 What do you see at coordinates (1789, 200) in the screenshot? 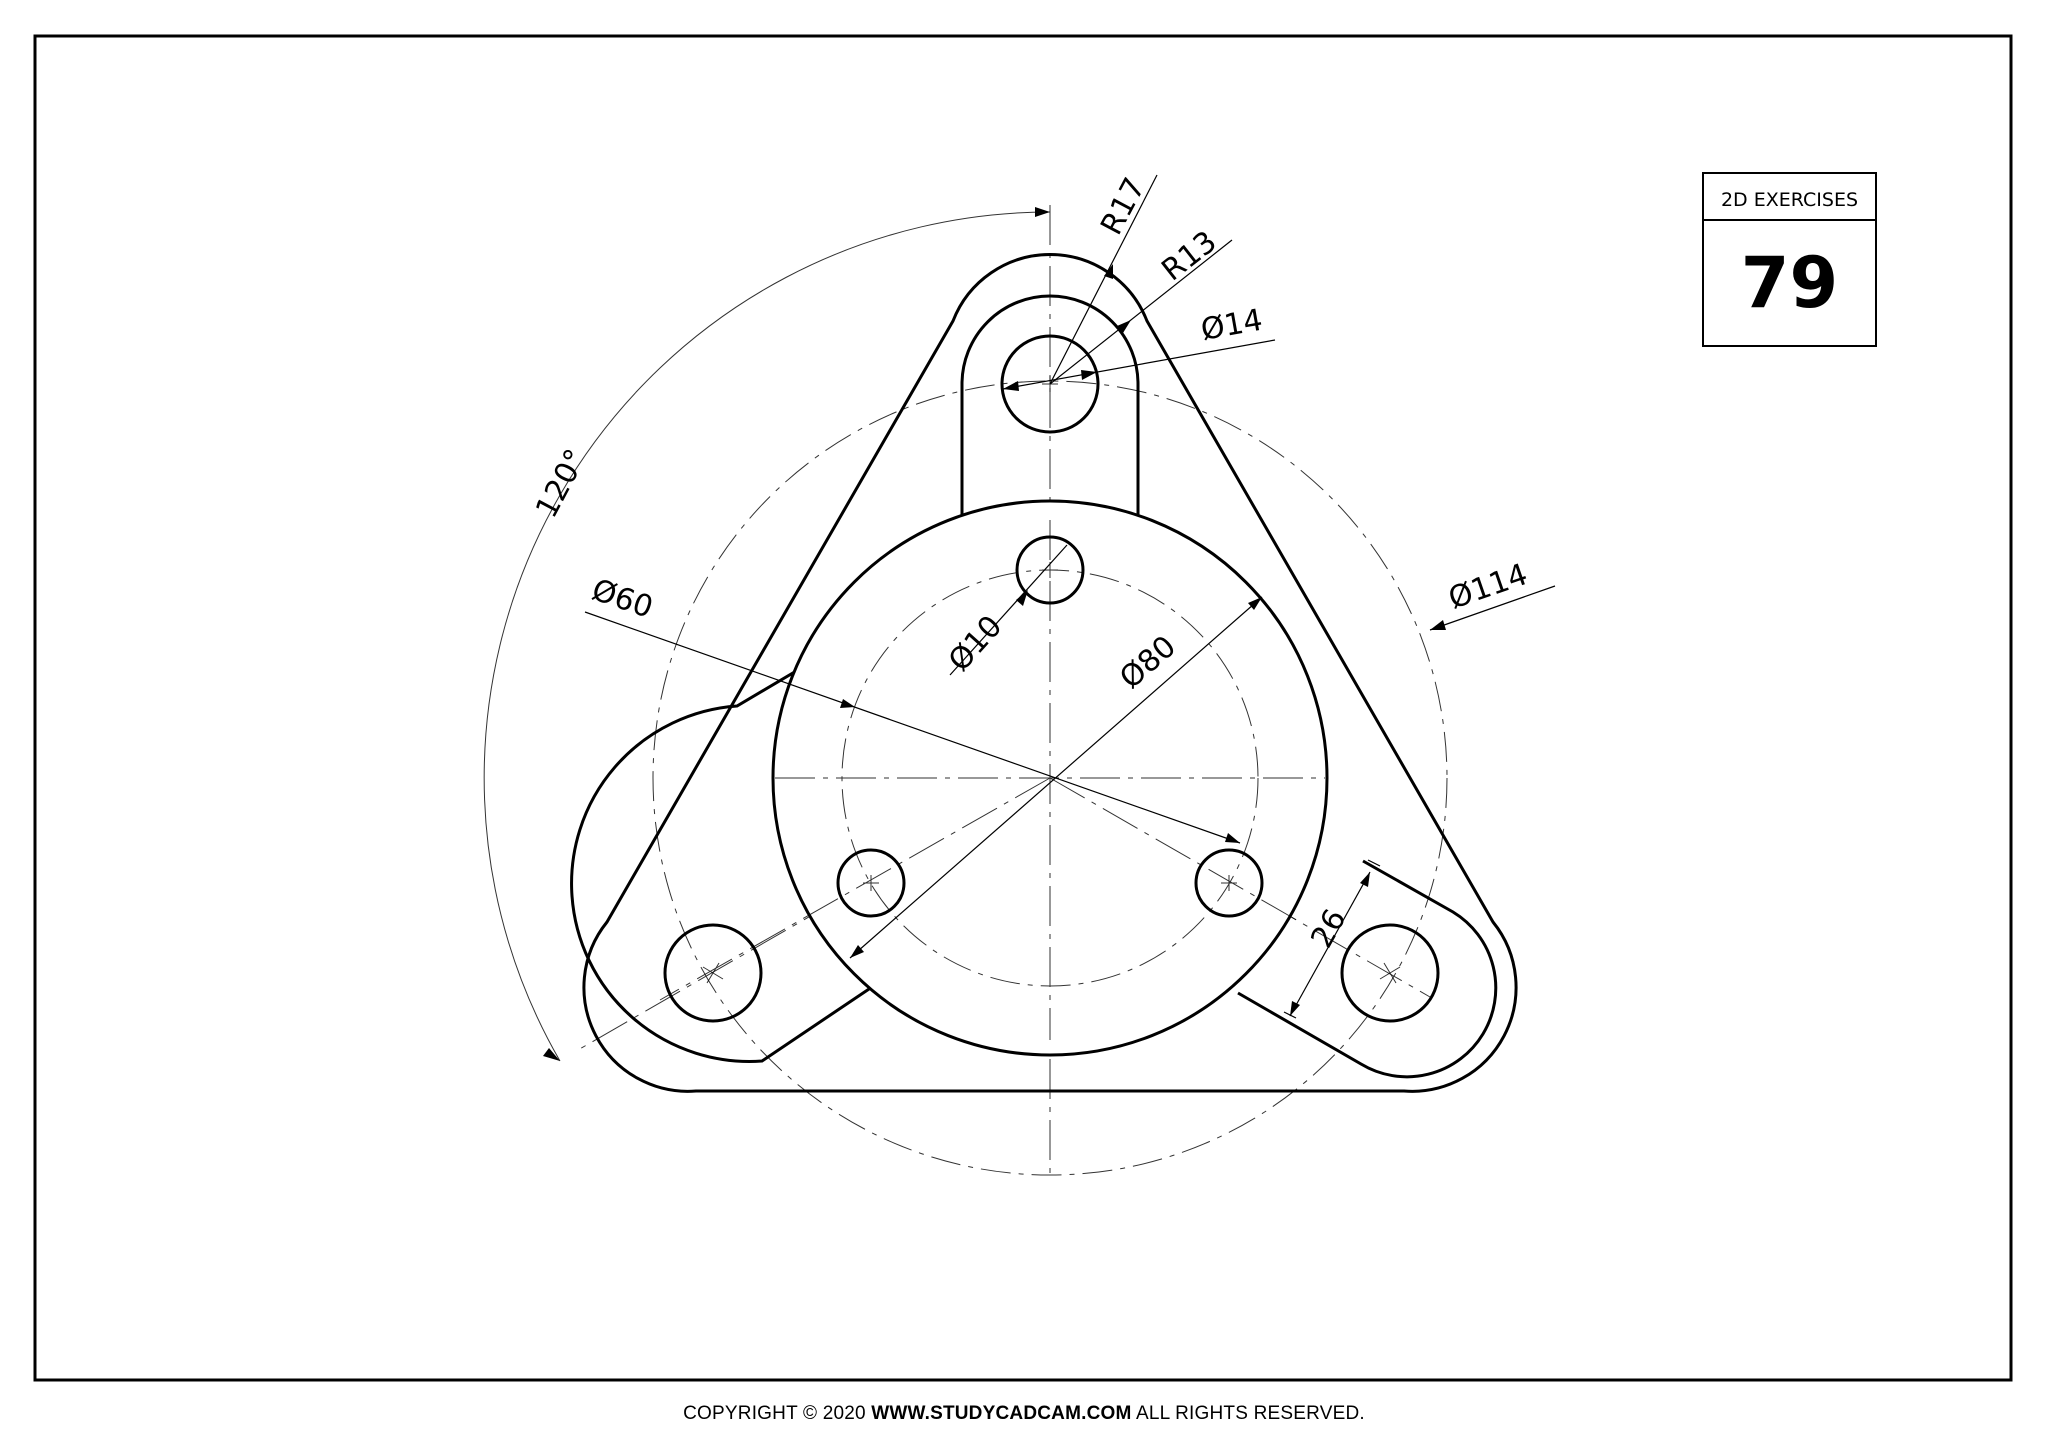
I see `title-block-heading: 2D EXERCISES` at bounding box center [1789, 200].